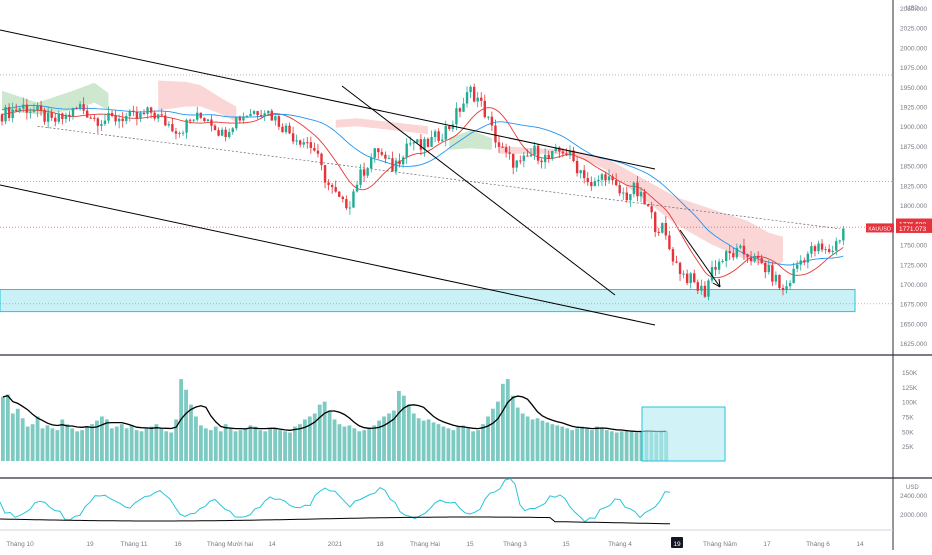  What do you see at coordinates (913, 29) in the screenshot?
I see `price-tick-label: 2025.000` at bounding box center [913, 29].